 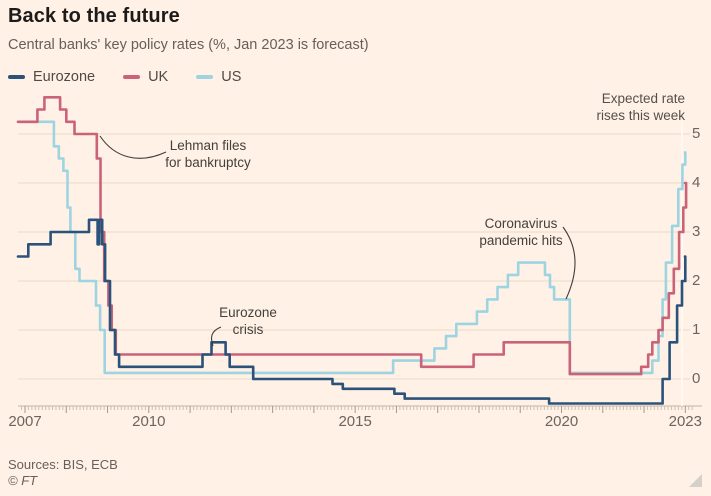 What do you see at coordinates (208, 145) in the screenshot?
I see `annotation-lehman-line1: Lehman files` at bounding box center [208, 145].